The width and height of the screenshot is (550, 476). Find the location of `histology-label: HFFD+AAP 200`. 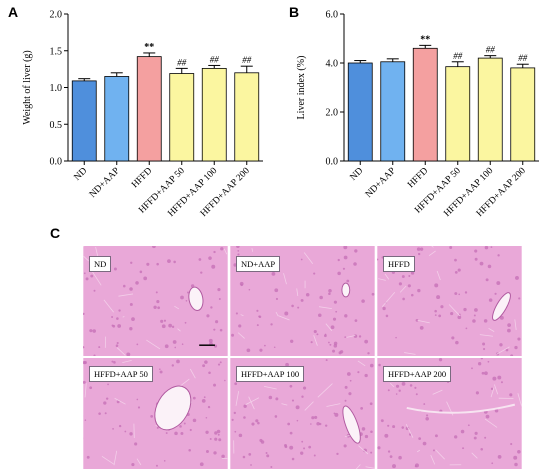

histology-label: HFFD+AAP 200 is located at coordinates (417, 374).